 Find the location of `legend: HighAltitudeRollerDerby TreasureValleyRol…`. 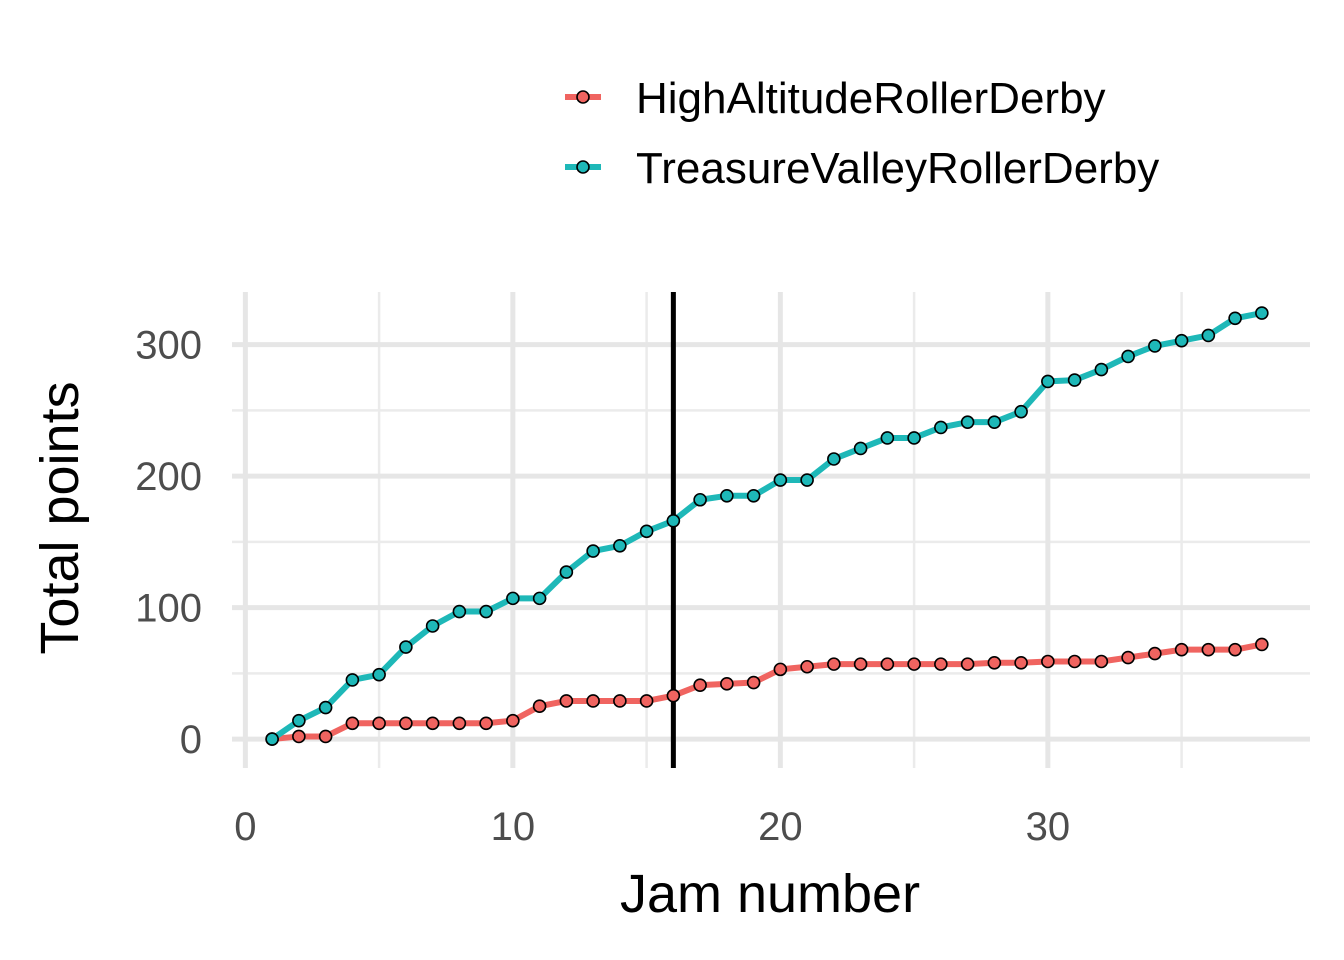

legend: HighAltitudeRollerDerby TreasureValleyRol… is located at coordinates (862, 133).